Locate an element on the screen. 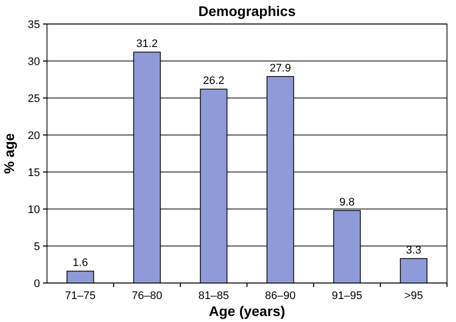  y-tick-label: 25 is located at coordinates (34, 98).